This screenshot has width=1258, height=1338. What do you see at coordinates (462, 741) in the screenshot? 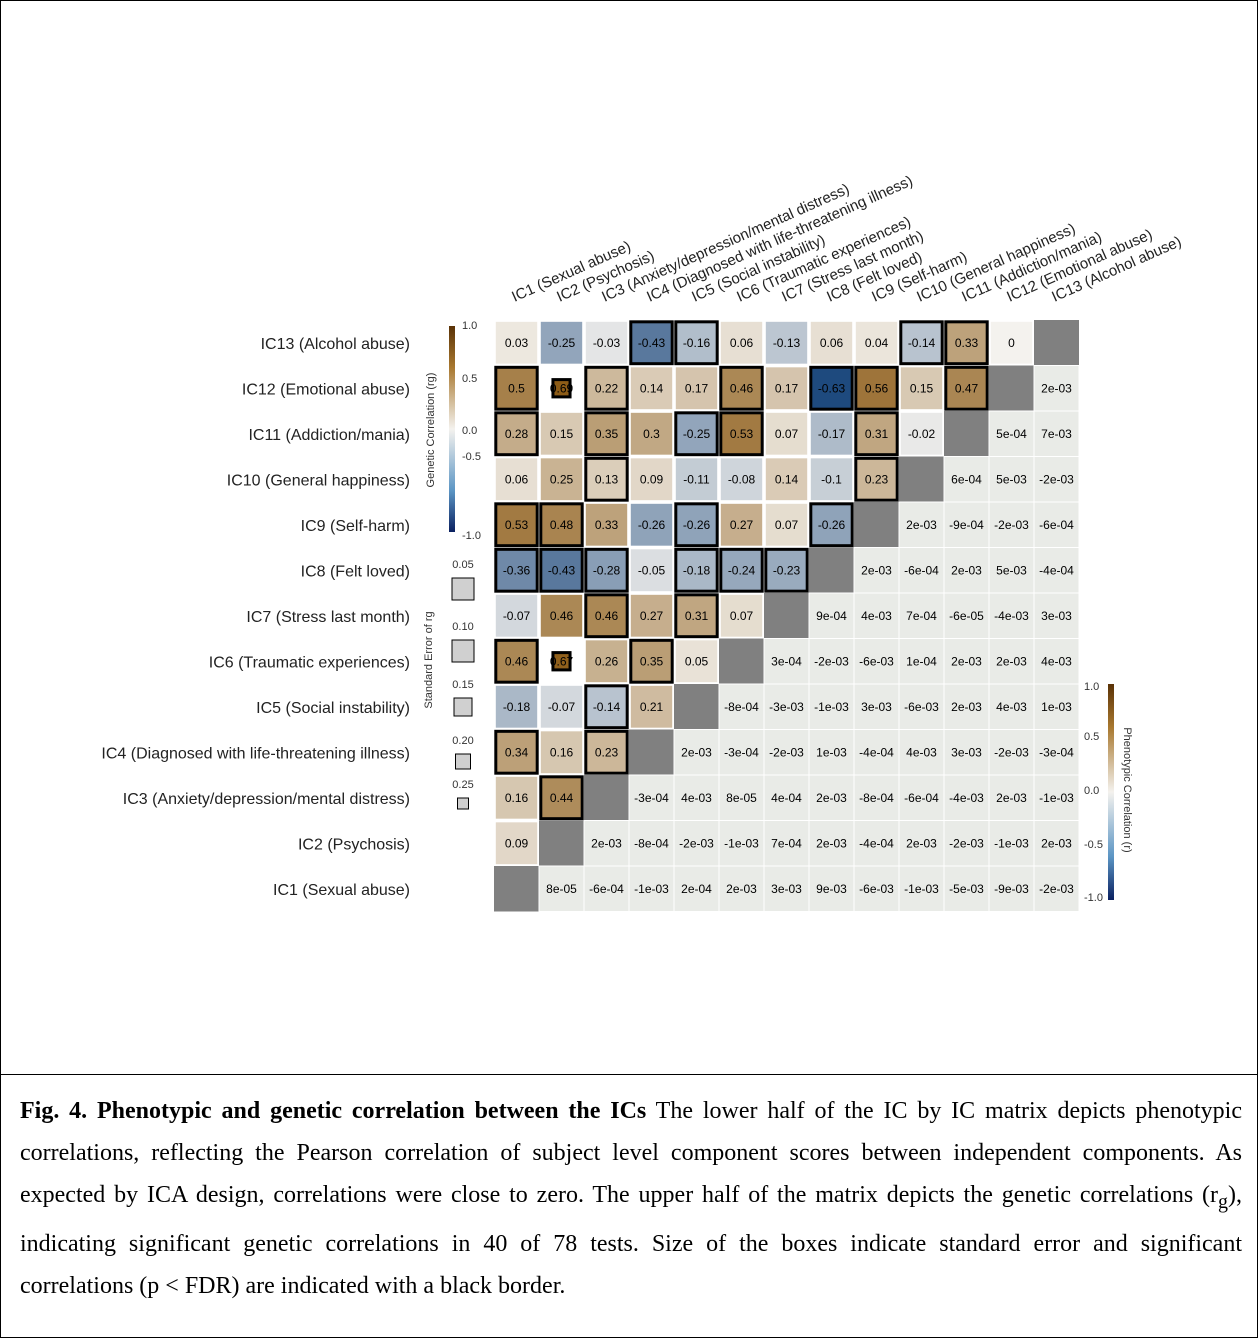
I see `se-legend-label: 0.20` at bounding box center [462, 741].